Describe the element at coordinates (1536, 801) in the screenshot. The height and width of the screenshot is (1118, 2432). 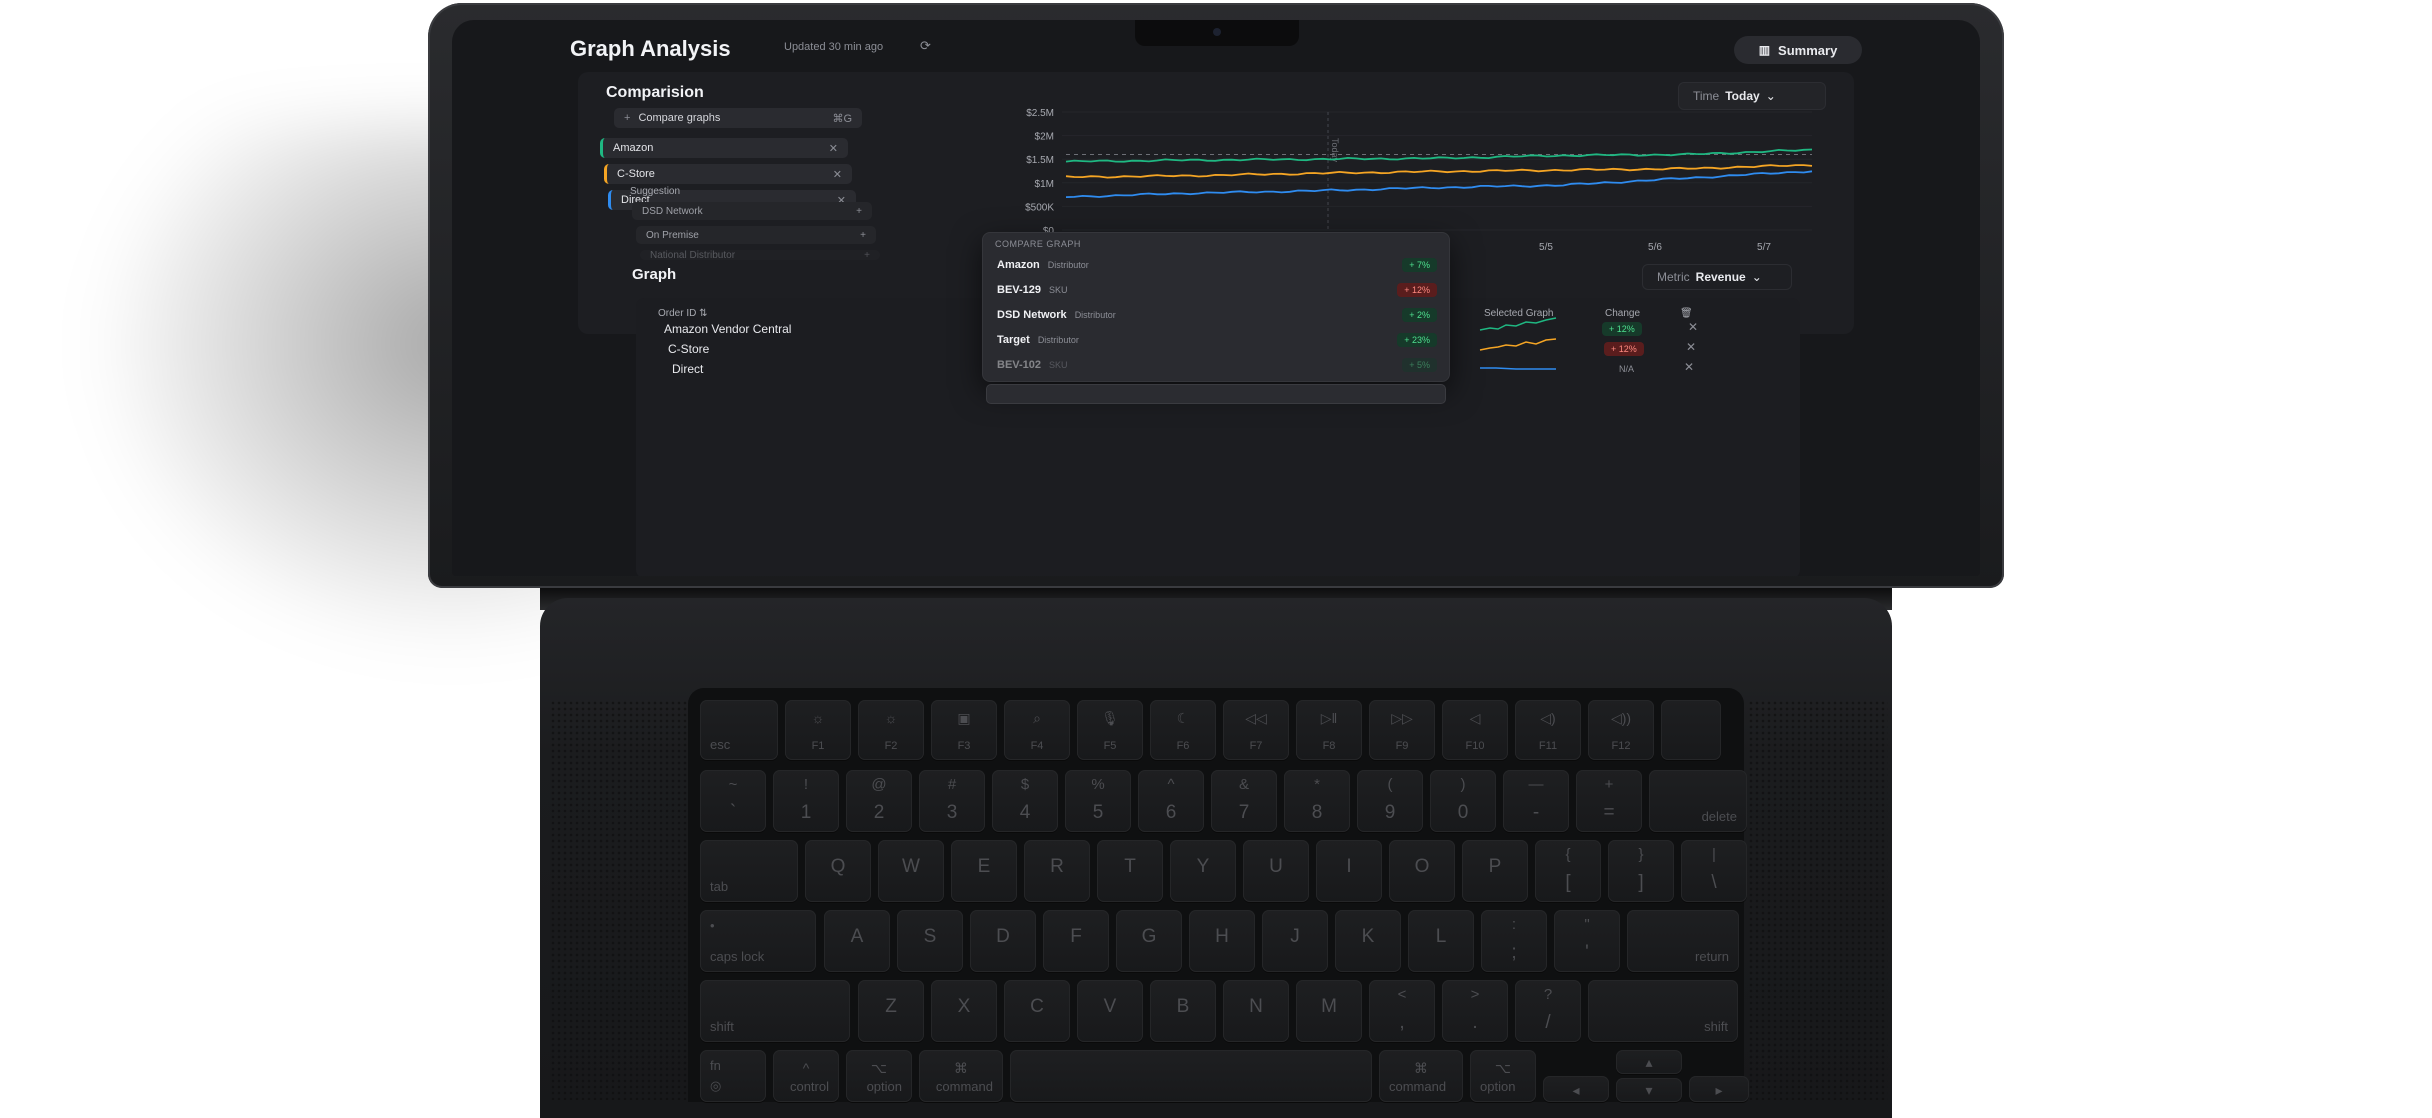
I see `key--: — -` at that location.